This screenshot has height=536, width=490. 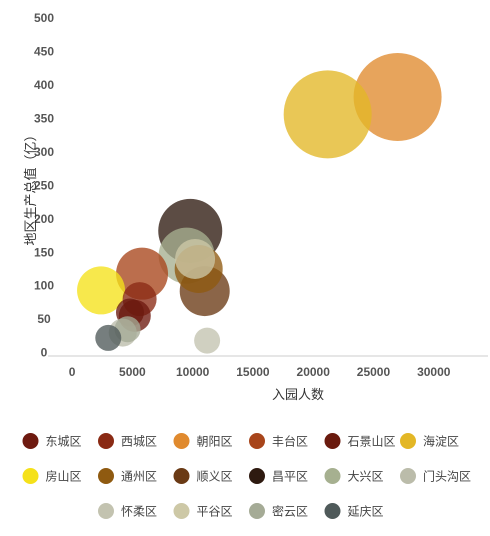 I want to click on x-tick-label: 30000, so click(x=434, y=372).